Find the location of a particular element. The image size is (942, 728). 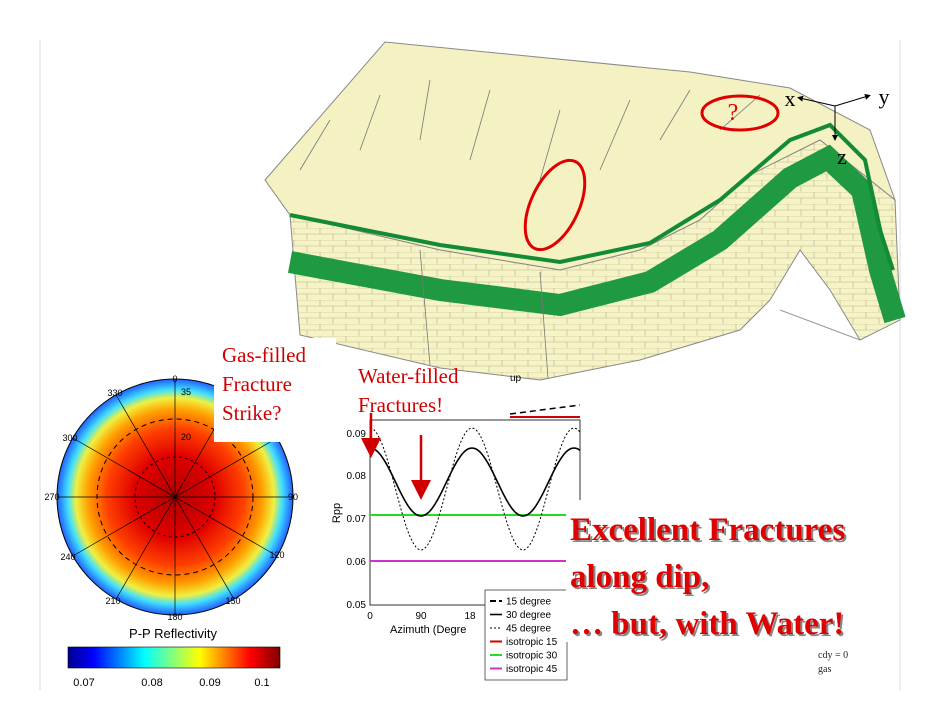

angle-label: 90 is located at coordinates (293, 497).